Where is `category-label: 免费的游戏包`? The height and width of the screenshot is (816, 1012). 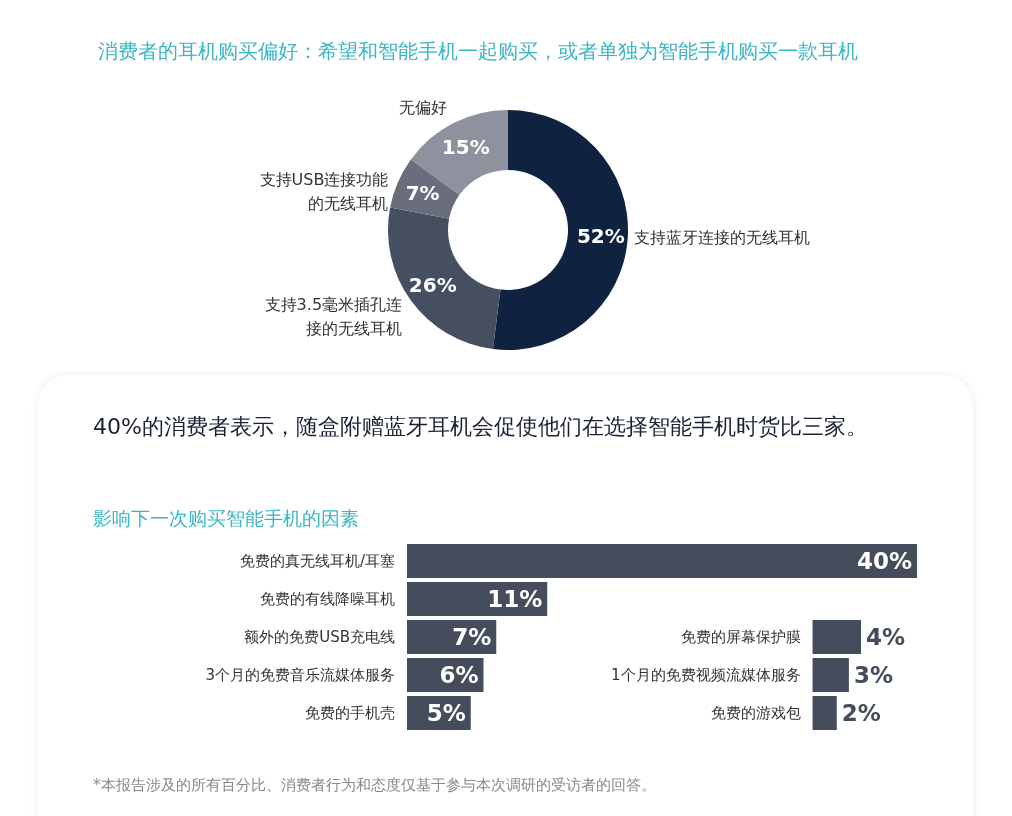
category-label: 免费的游戏包 is located at coordinates (755, 713).